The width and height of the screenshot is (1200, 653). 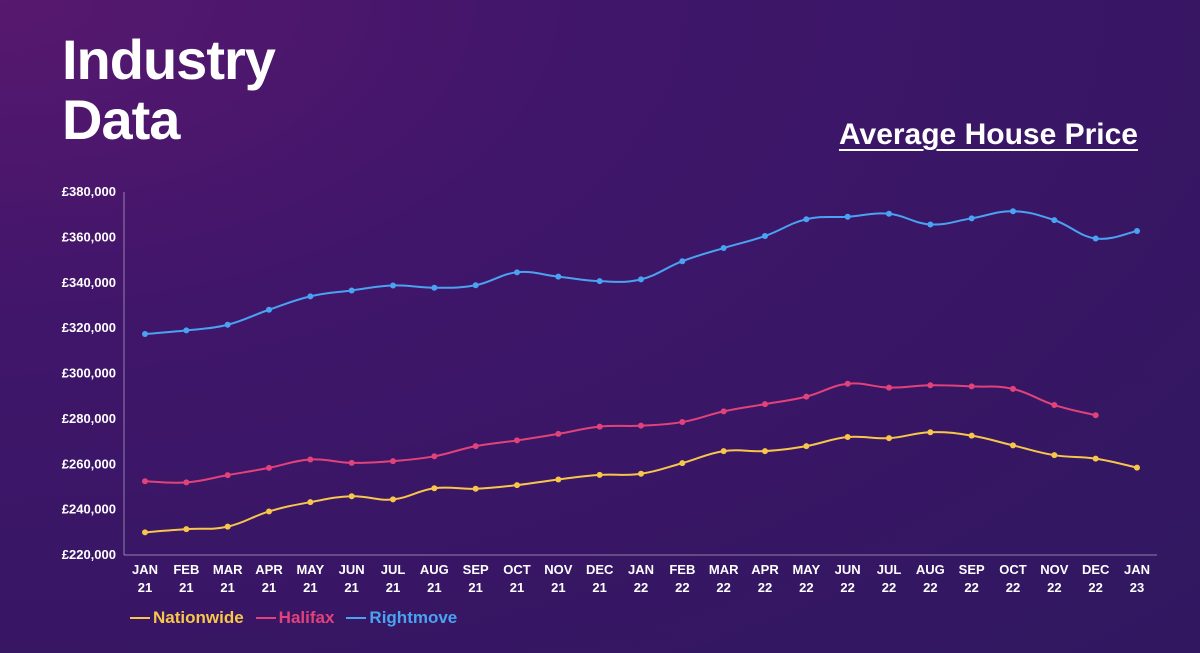 What do you see at coordinates (306, 617) in the screenshot?
I see `legend-label-halifax: Halifax` at bounding box center [306, 617].